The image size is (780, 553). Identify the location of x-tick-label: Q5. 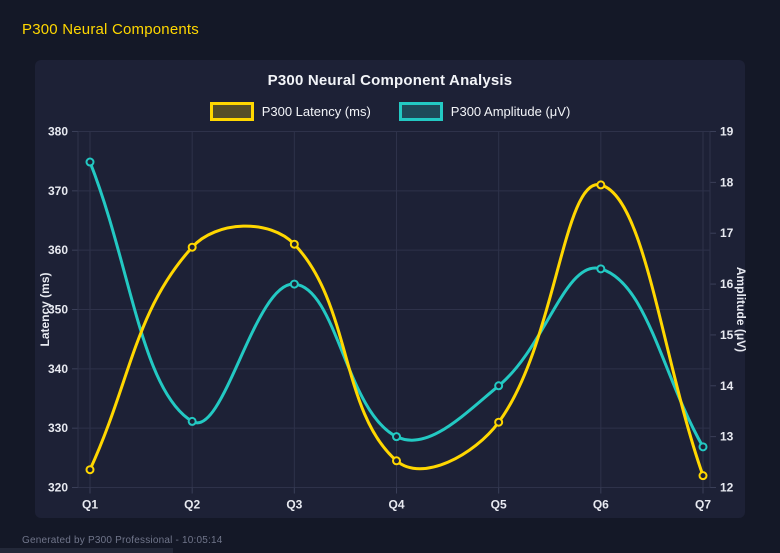
(499, 505).